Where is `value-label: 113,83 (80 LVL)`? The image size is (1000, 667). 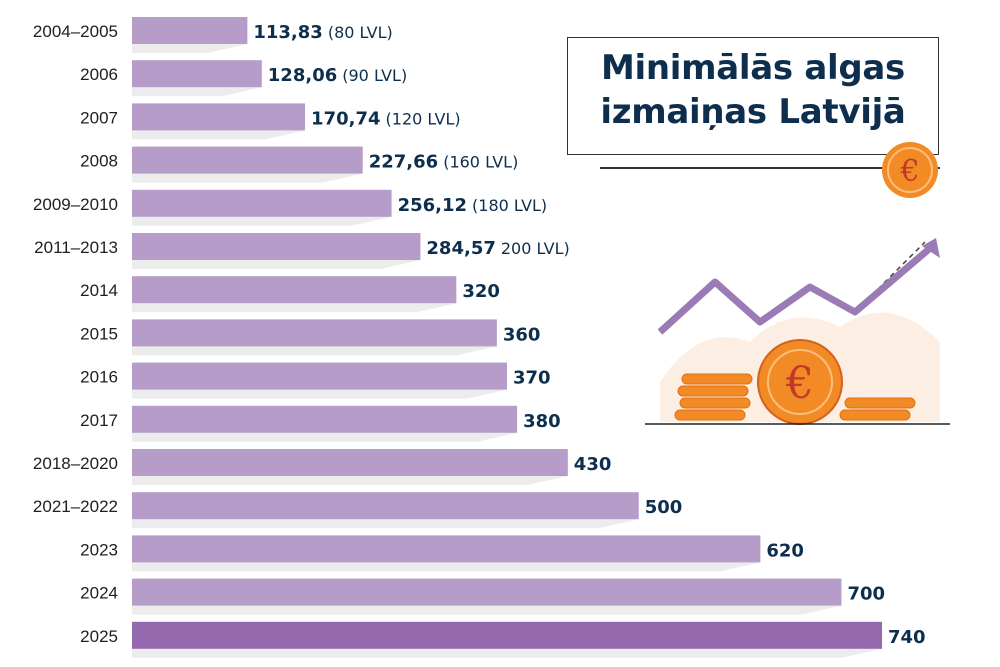
value-label: 113,83 (80 LVL) is located at coordinates (322, 32).